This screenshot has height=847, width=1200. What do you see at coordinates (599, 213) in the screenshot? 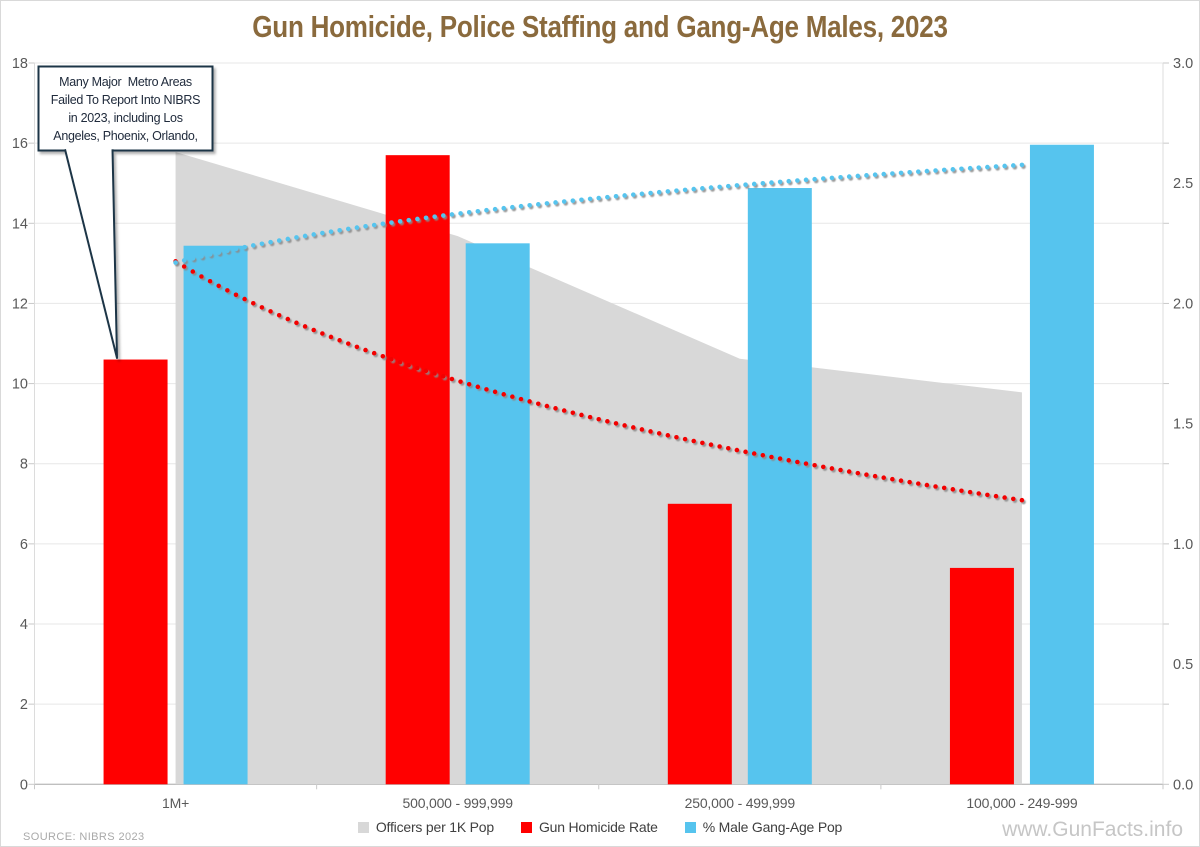
I see `trendline-gang-age` at bounding box center [599, 213].